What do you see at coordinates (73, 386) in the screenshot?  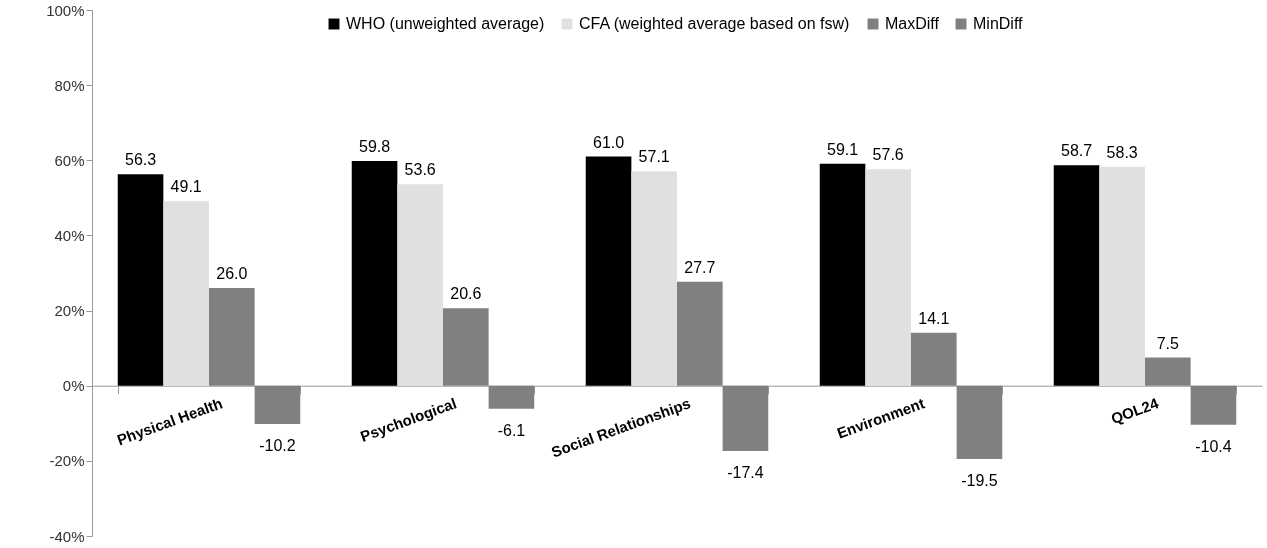 I see `y-tick-label: 0%` at bounding box center [73, 386].